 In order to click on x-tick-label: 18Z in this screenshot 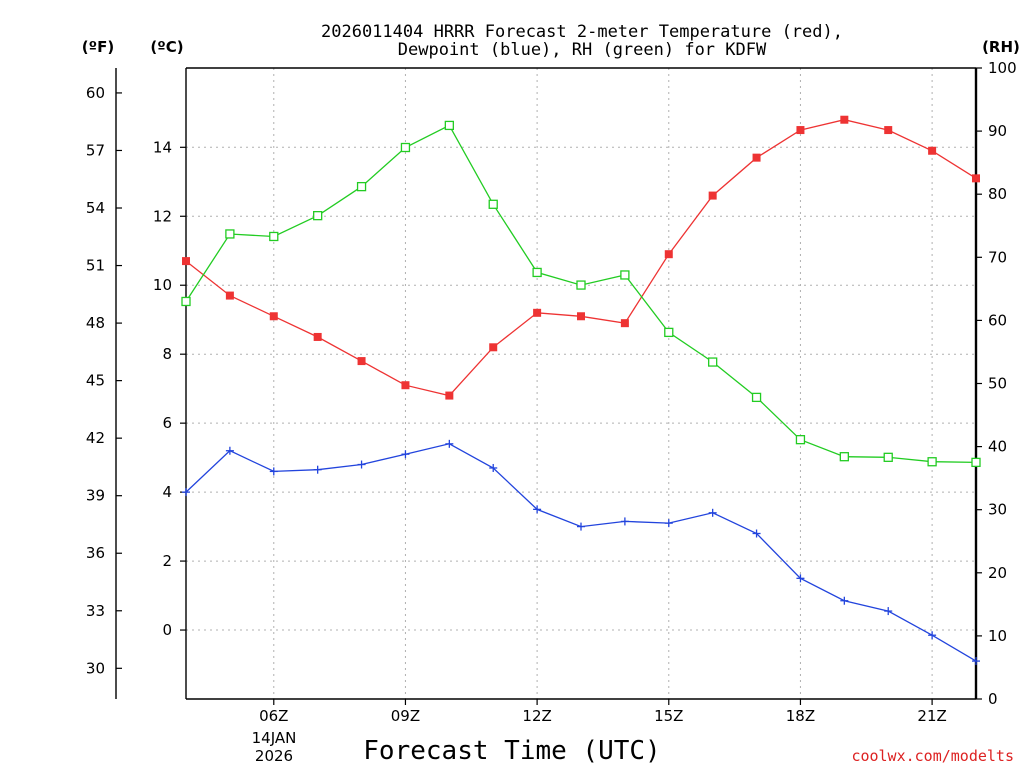, I will do `click(800, 716)`.